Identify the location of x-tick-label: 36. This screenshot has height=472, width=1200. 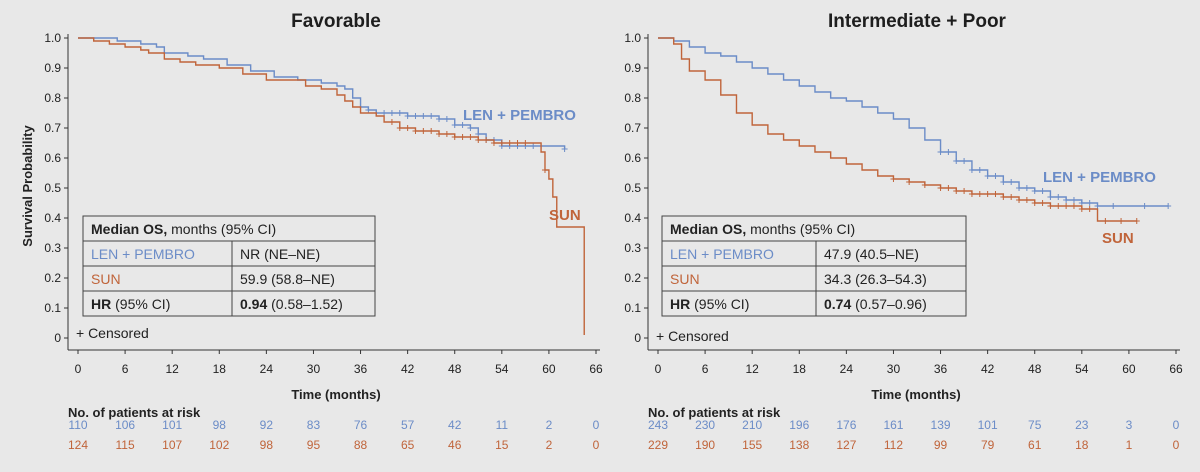
(361, 369).